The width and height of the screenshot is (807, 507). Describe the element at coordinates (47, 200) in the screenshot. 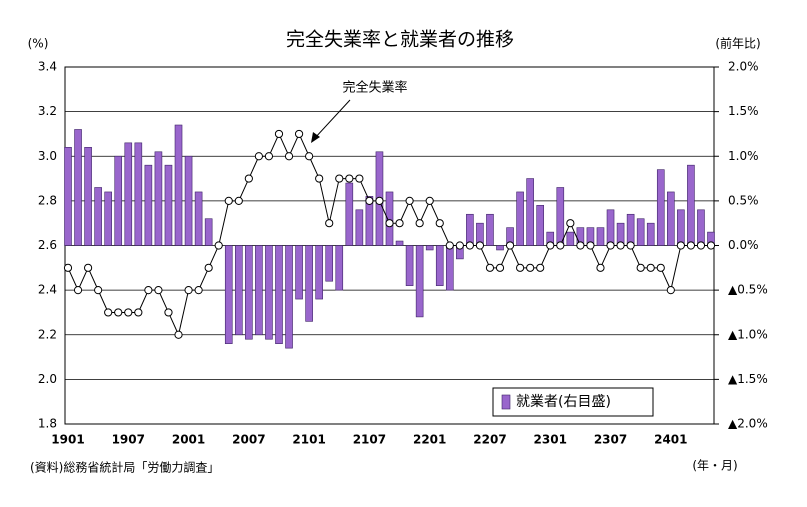

I see `y-tick-label: 2.8` at that location.